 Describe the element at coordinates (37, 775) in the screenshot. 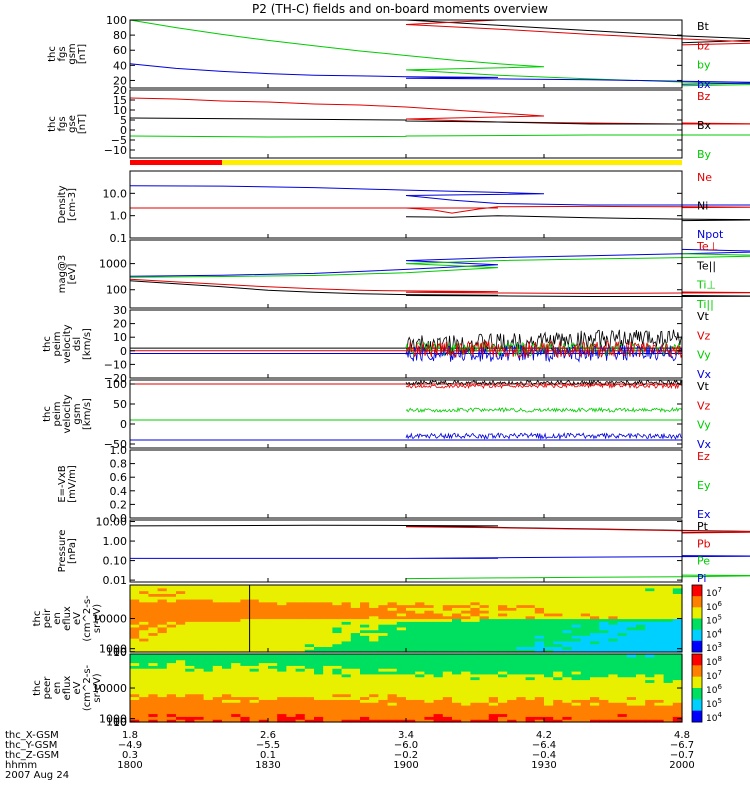

I see `plot-date: 2007 Aug 24` at that location.